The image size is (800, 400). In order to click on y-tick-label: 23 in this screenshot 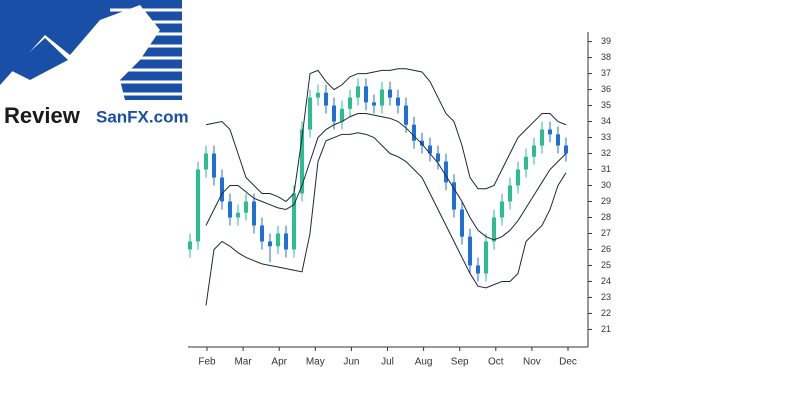, I will do `click(606, 297)`.